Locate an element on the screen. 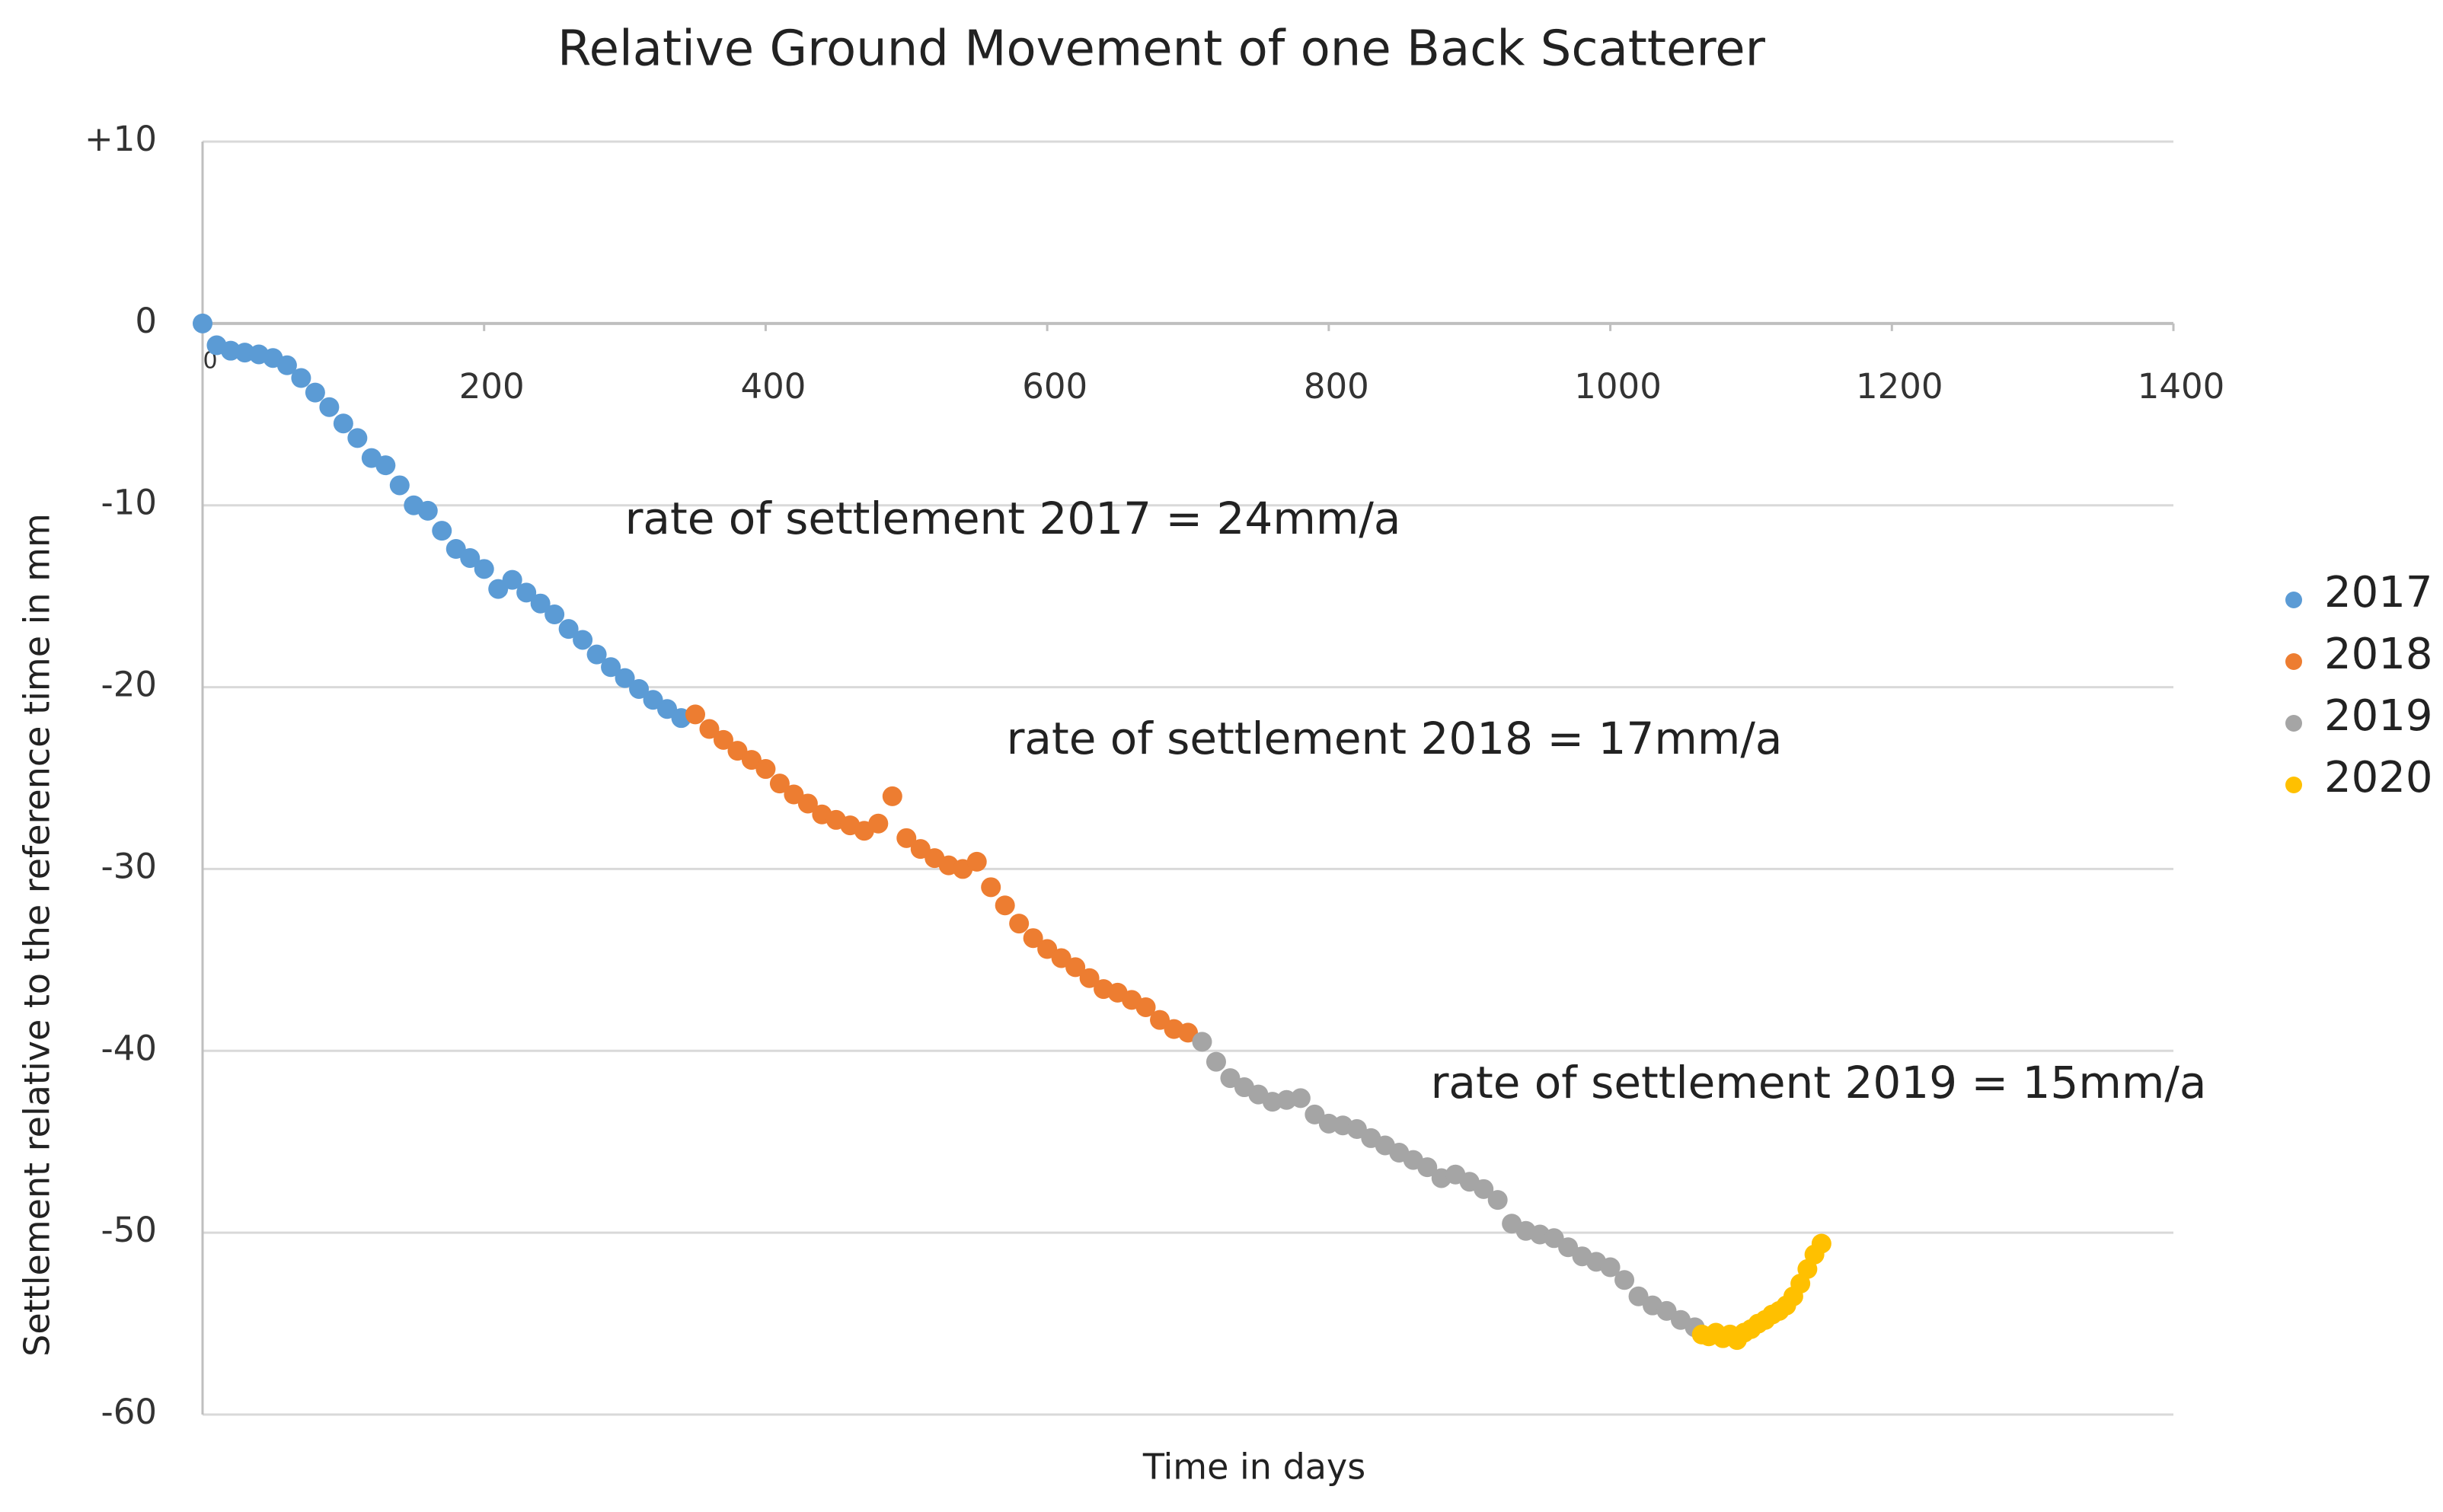  annotation: rate of settlement 2018 = 17mm/a is located at coordinates (1395, 738).